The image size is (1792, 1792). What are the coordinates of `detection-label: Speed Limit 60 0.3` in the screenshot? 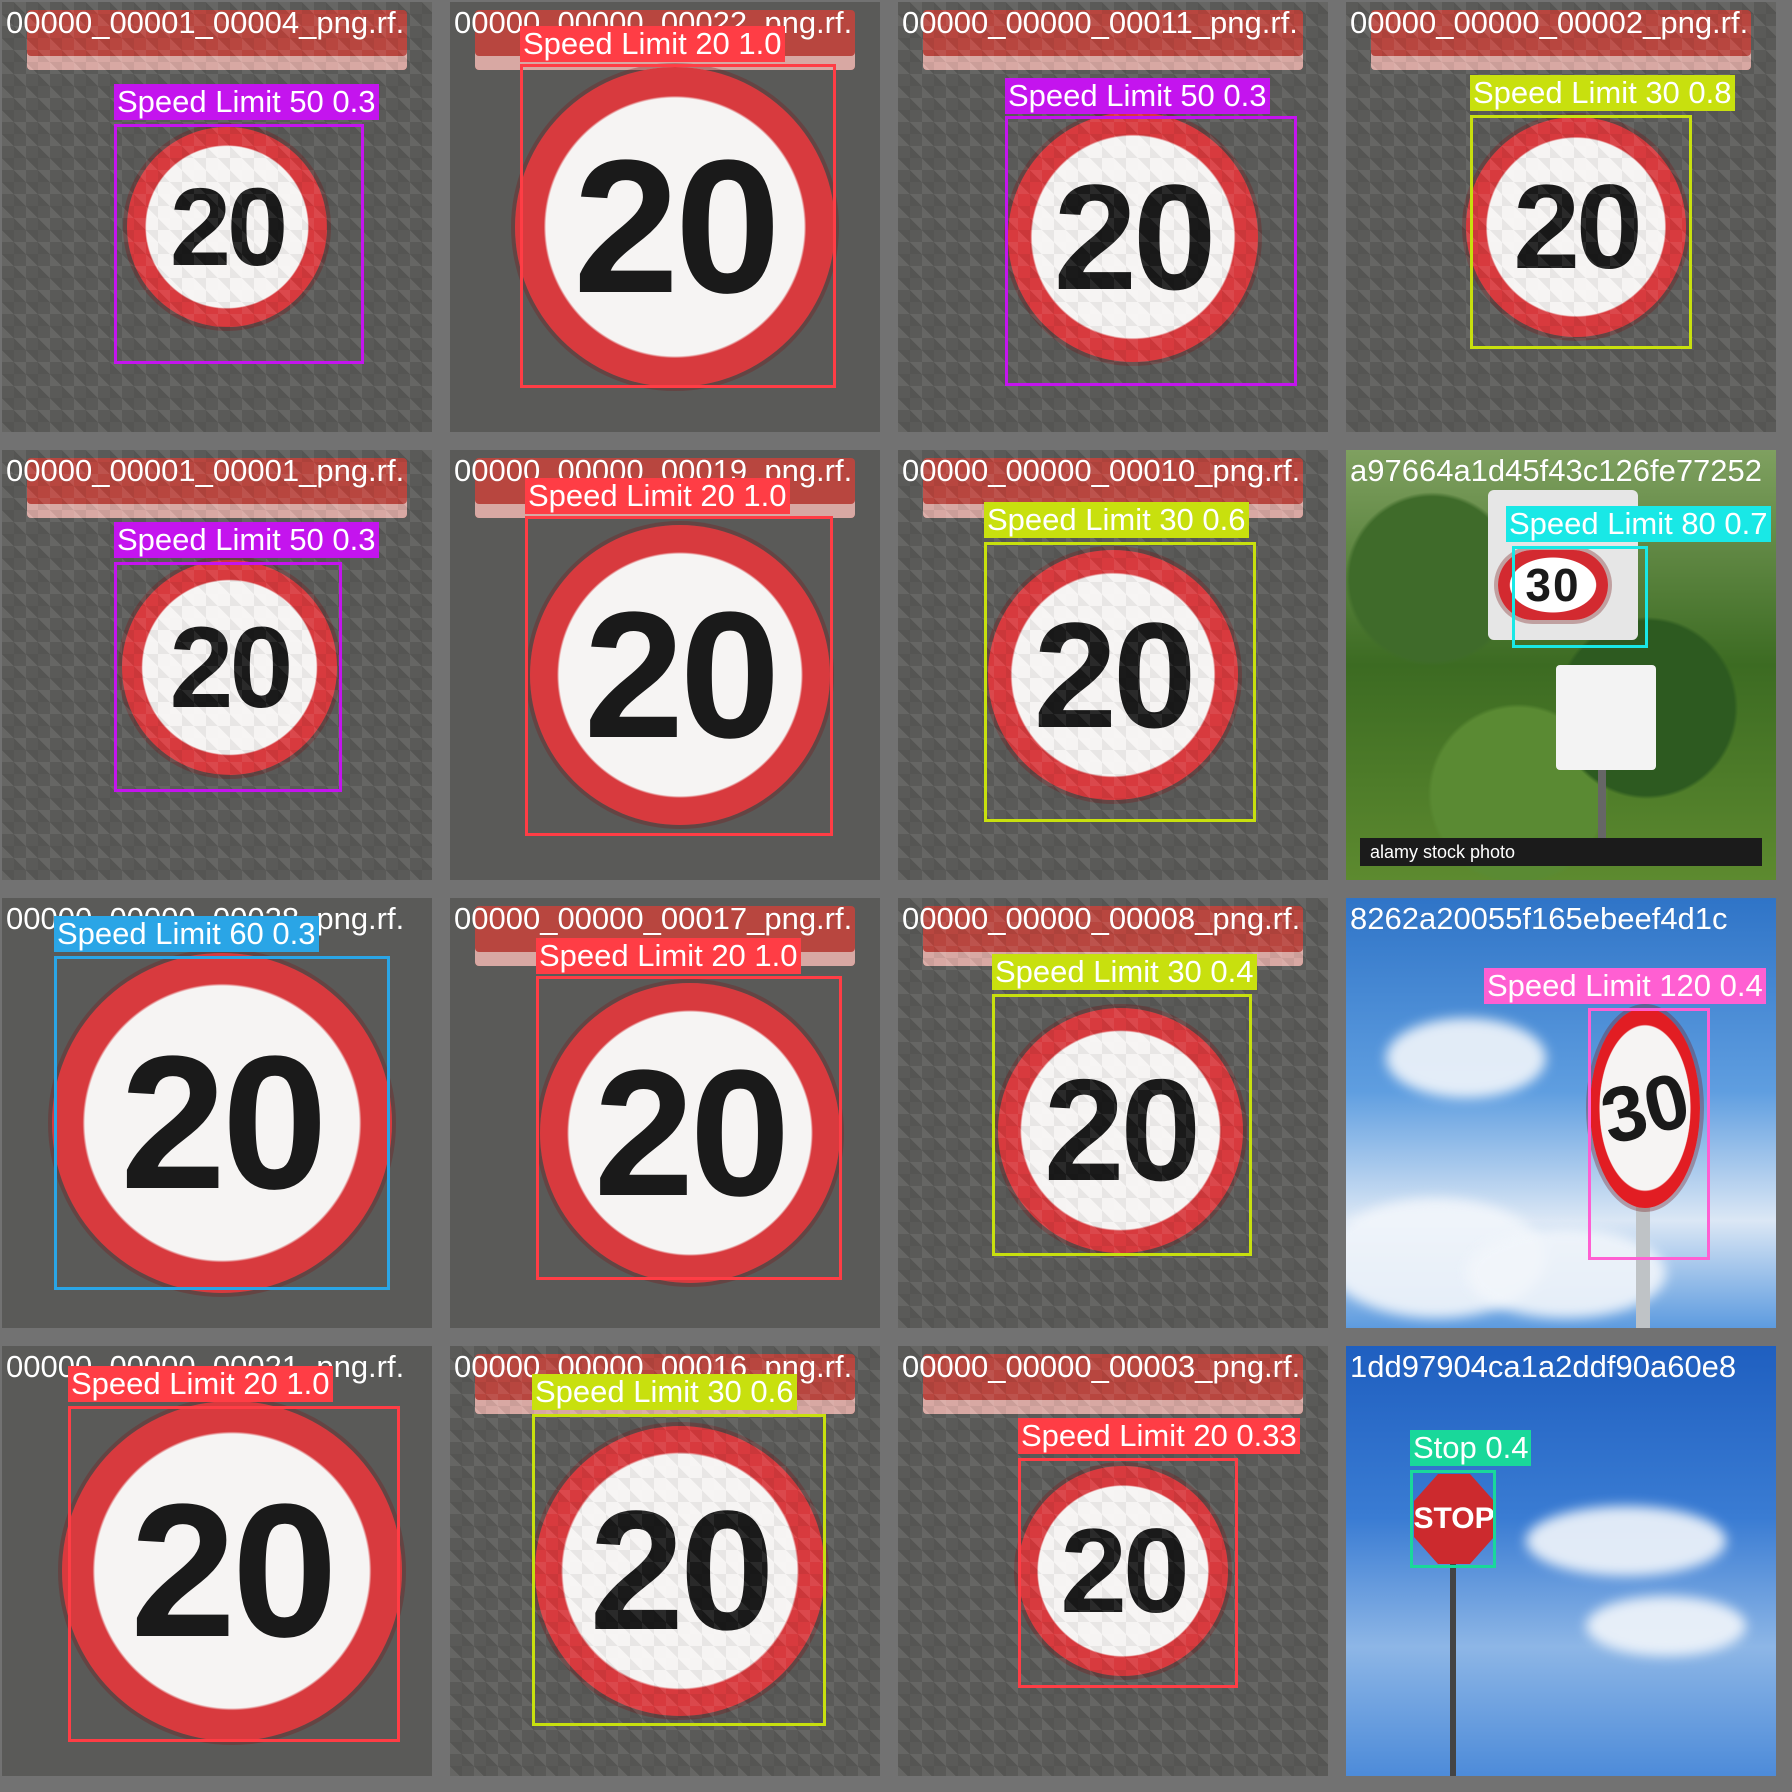 It's located at (186, 934).